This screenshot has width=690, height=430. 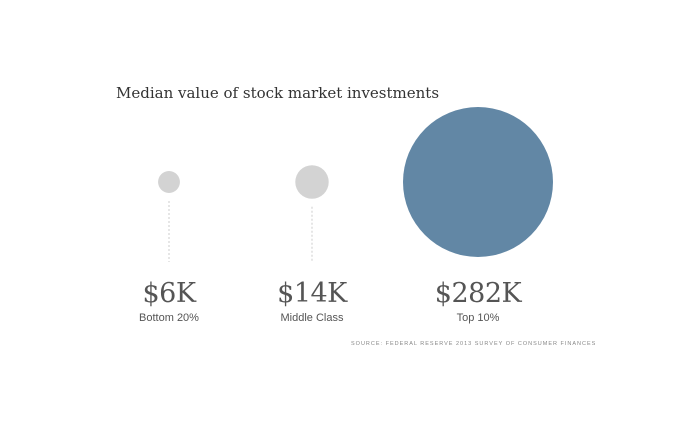 I want to click on value-label-middle-class: $14K, so click(x=312, y=293).